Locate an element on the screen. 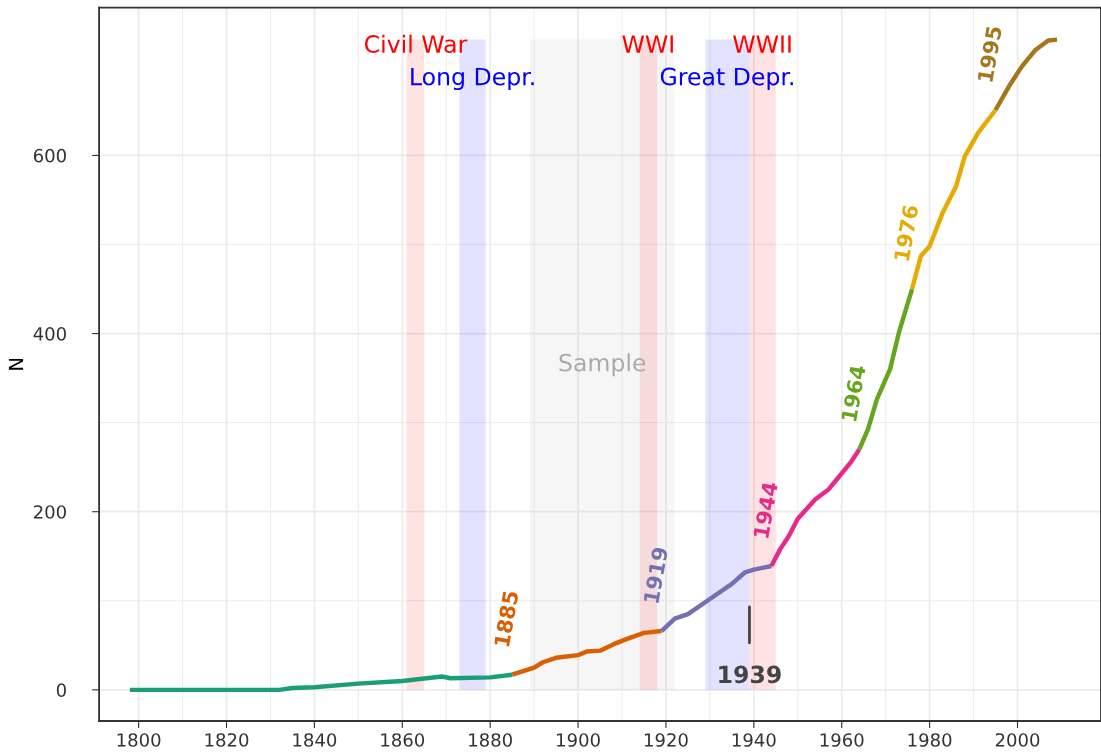 The height and width of the screenshot is (755, 1101). text: 1885 is located at coordinates (506, 618).